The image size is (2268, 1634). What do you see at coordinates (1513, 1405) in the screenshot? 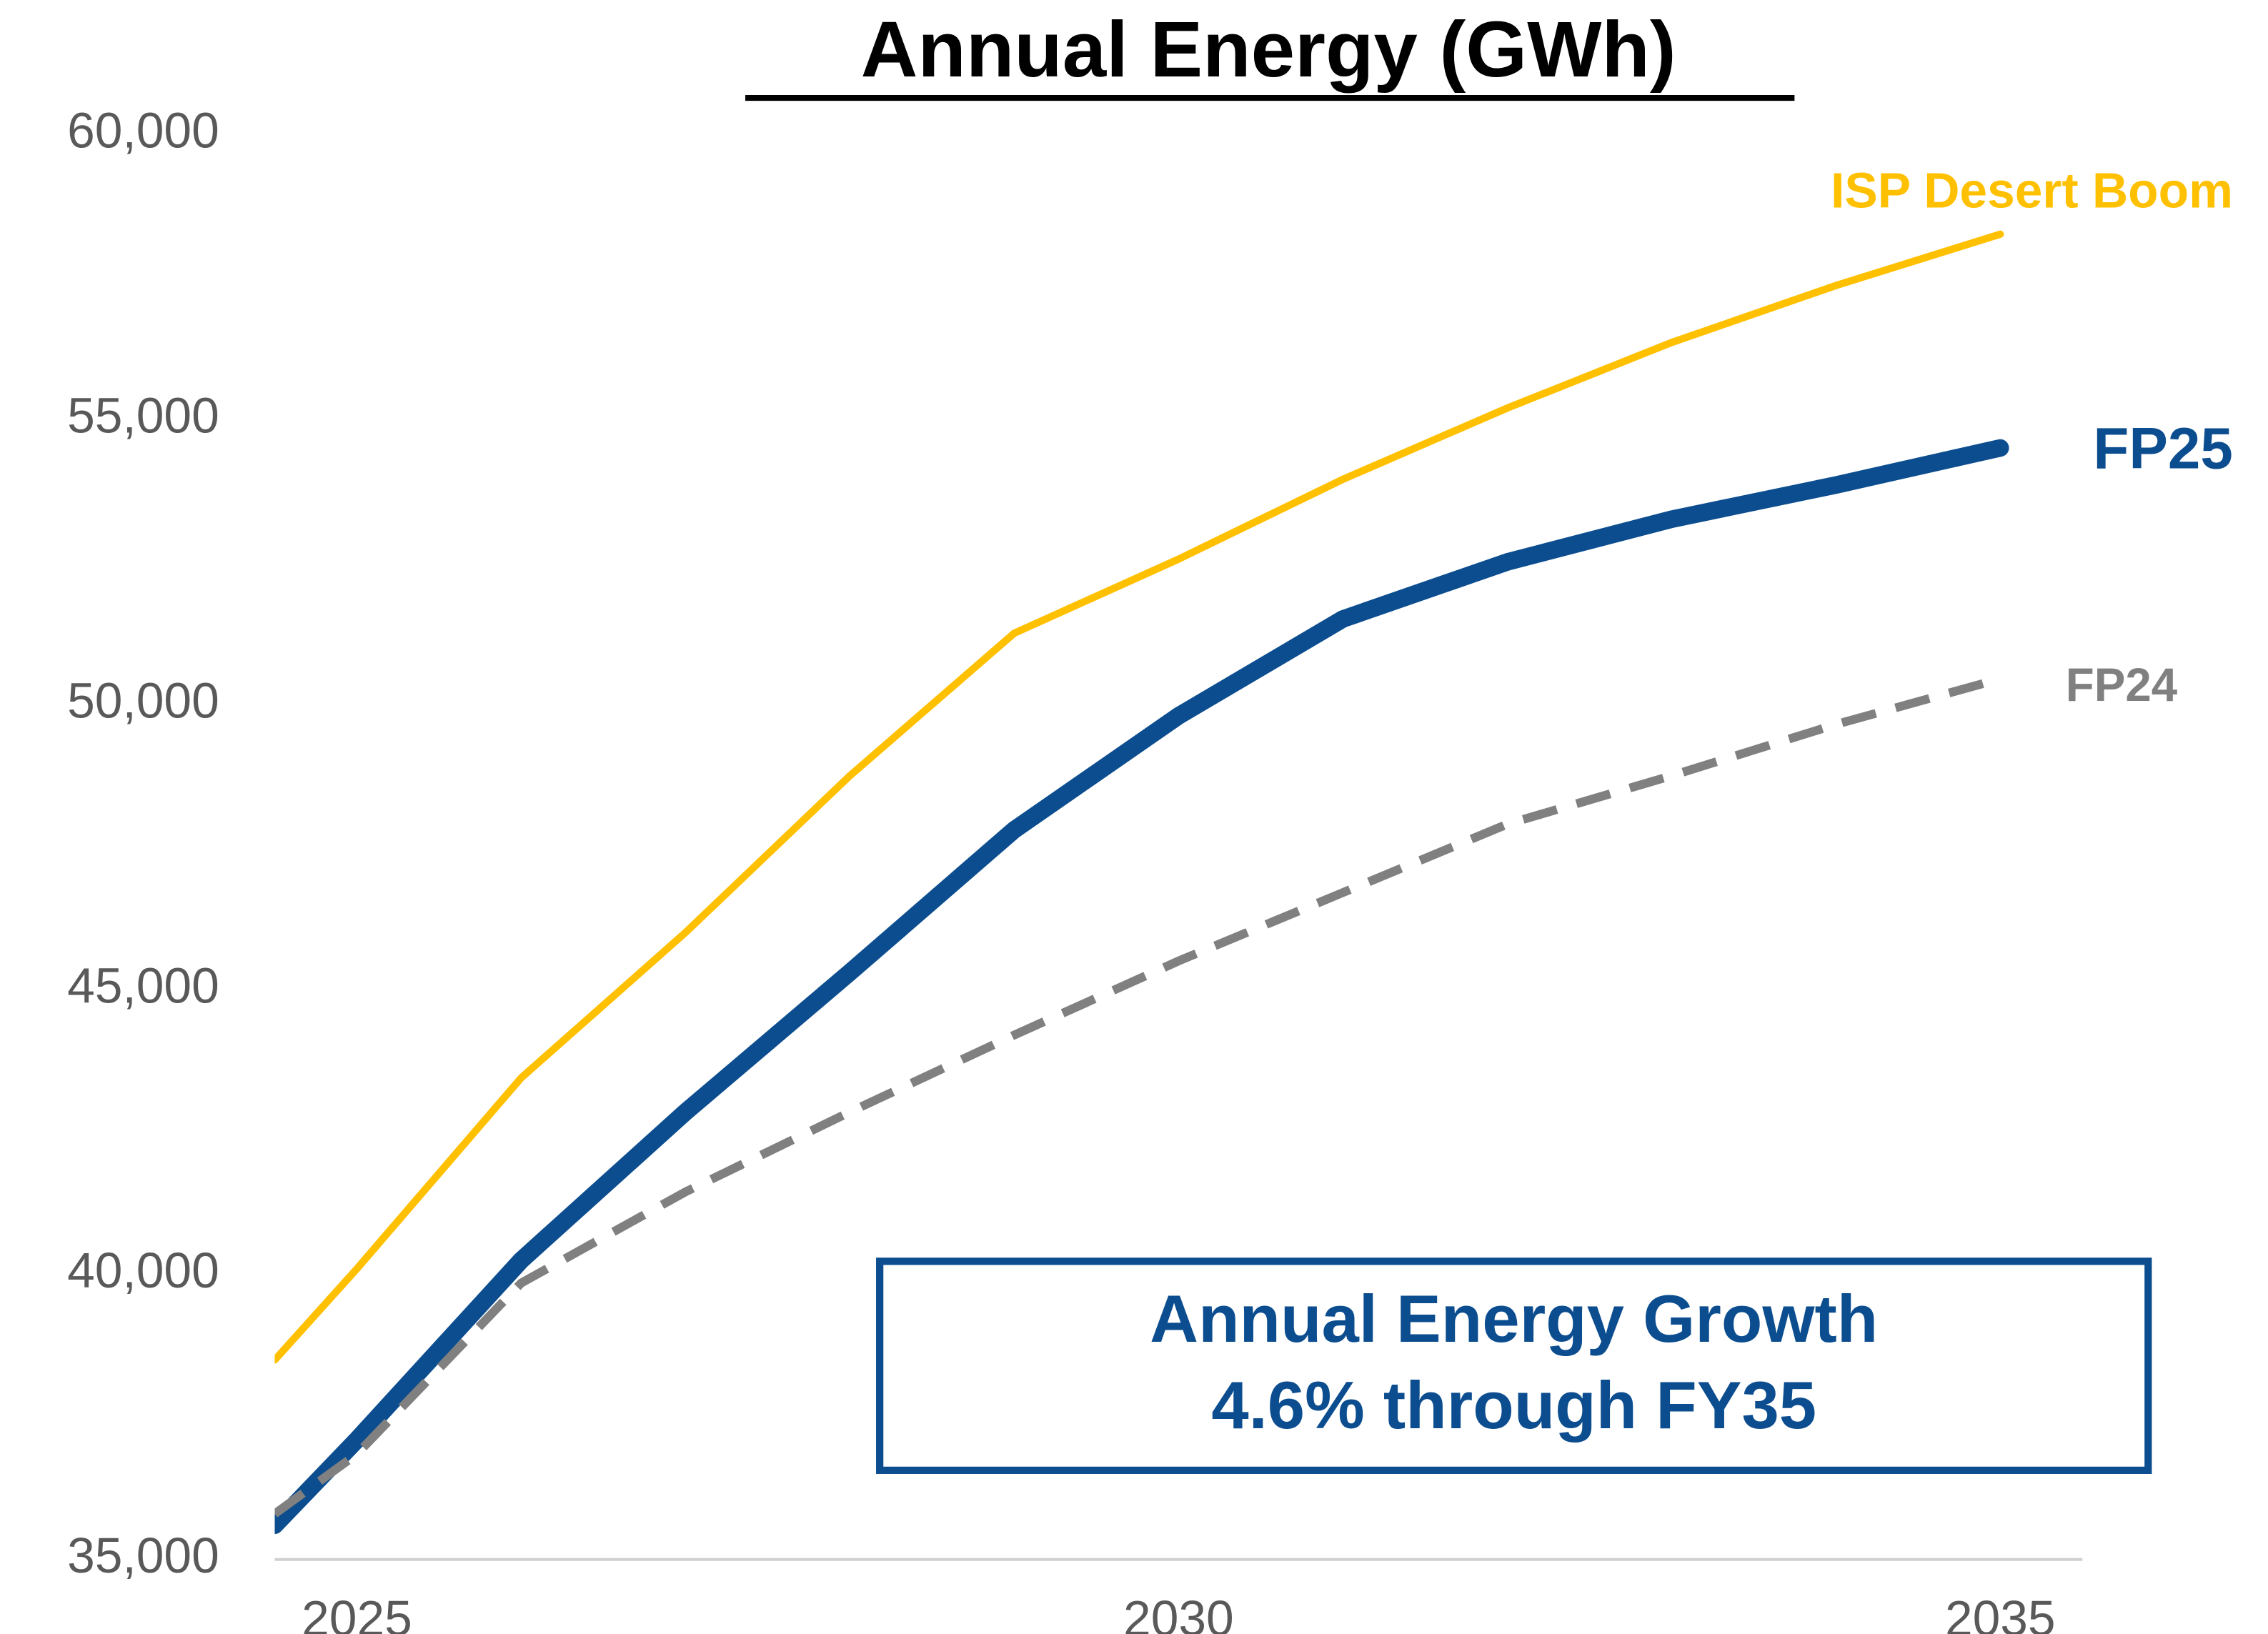
I see `annotation-text: 4.6% through FY35` at bounding box center [1513, 1405].